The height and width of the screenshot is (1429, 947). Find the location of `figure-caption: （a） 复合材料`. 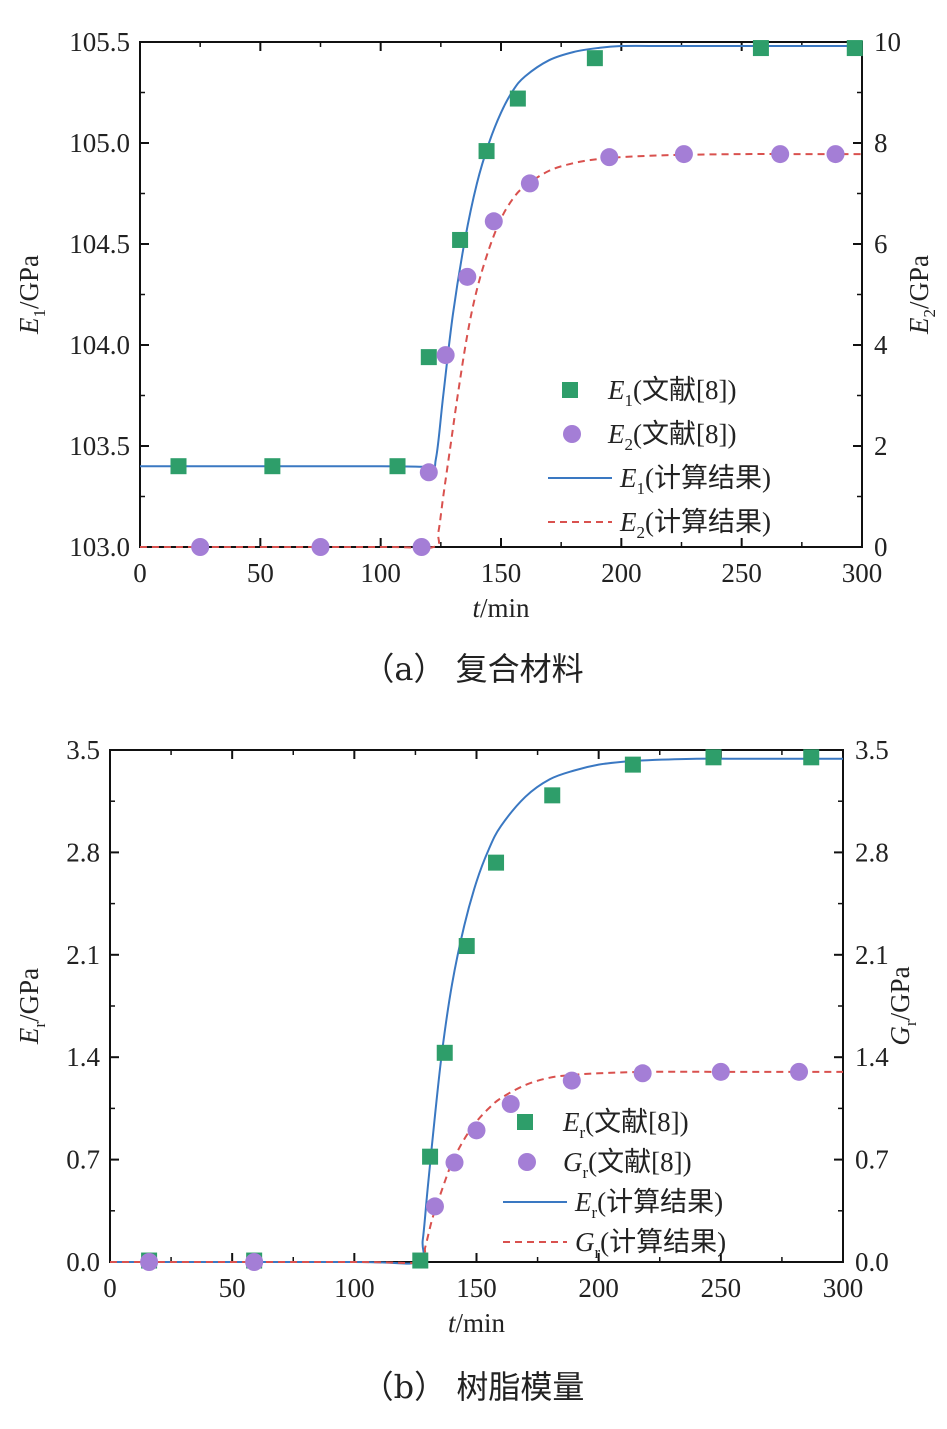

figure-caption: （a） 复合材料 is located at coordinates (472, 669).